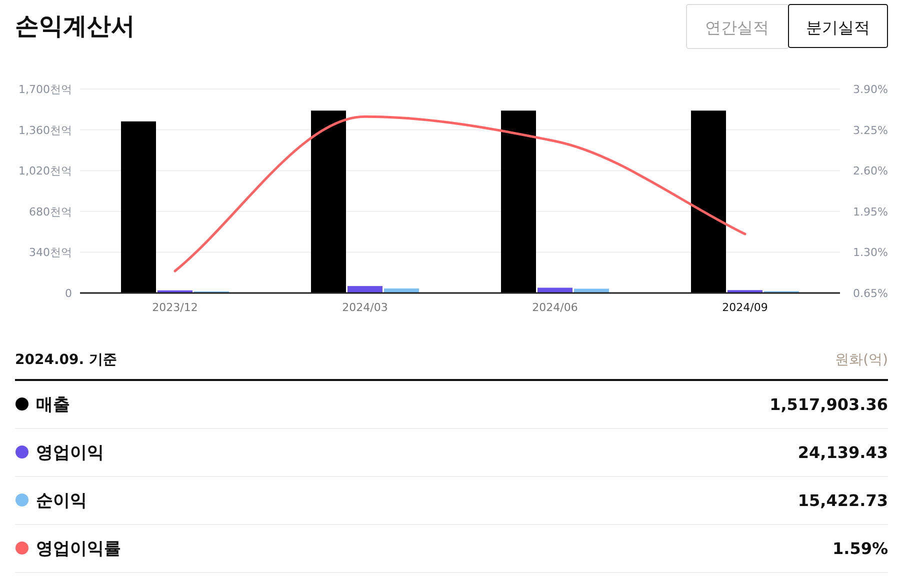 Image resolution: width=904 pixels, height=584 pixels. What do you see at coordinates (870, 211) in the screenshot?
I see `y2-tick-label: 1.95%` at bounding box center [870, 211].